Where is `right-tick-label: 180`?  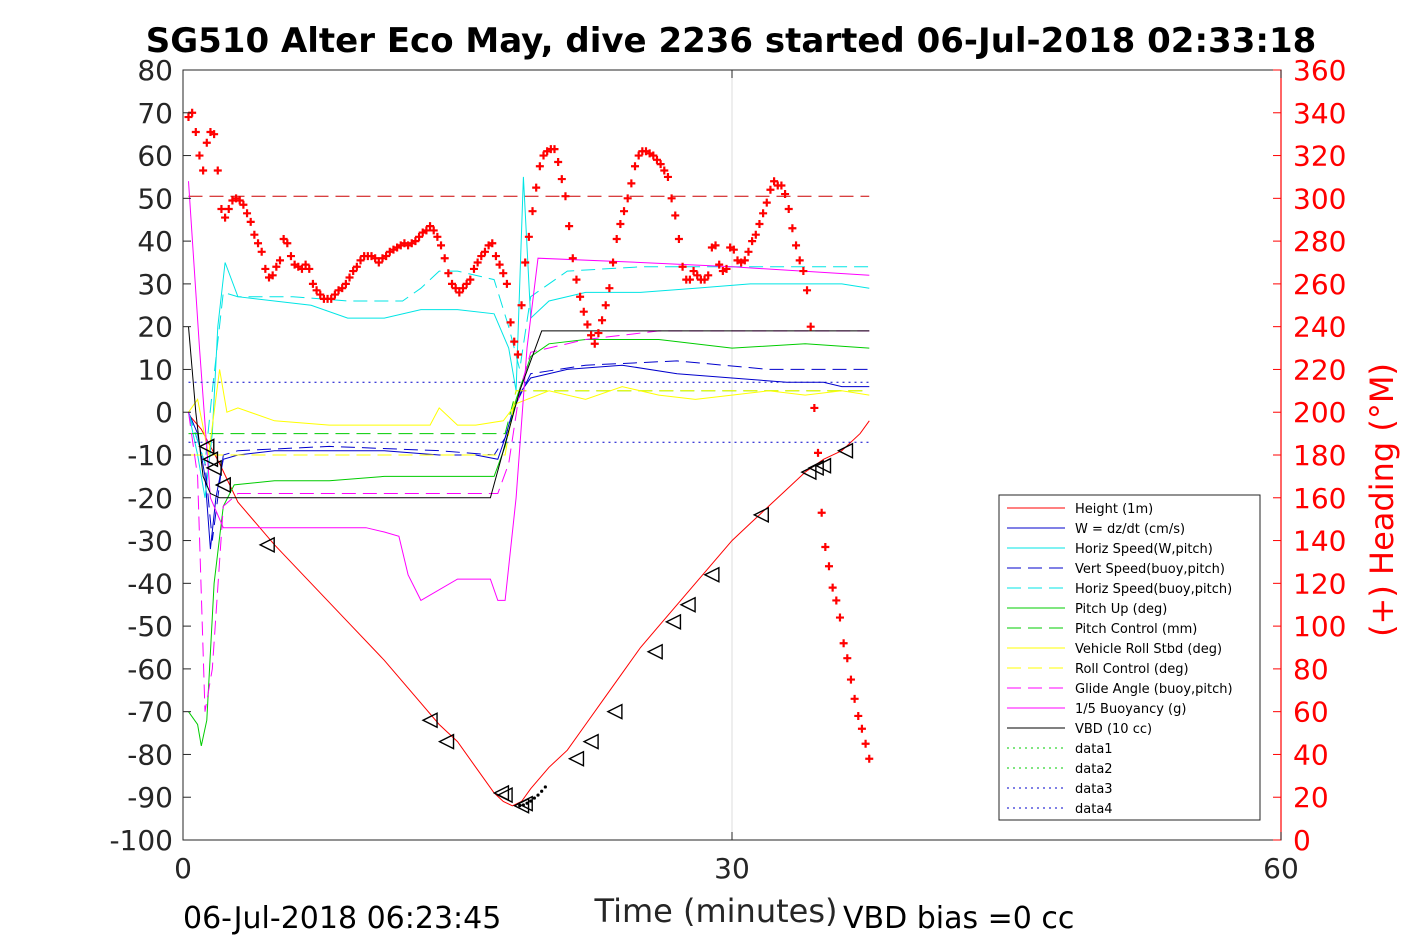
right-tick-label: 180 is located at coordinates (1319, 455).